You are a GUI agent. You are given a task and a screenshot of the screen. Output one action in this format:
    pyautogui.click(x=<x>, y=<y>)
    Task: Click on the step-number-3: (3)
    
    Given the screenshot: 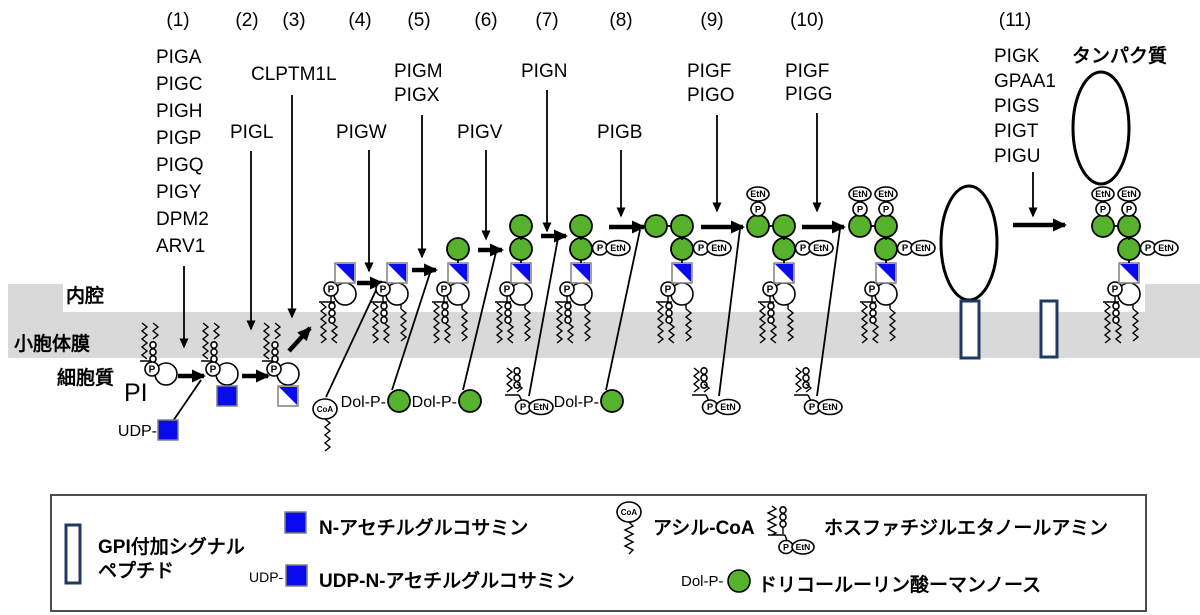 What is the action you would take?
    pyautogui.click(x=294, y=20)
    